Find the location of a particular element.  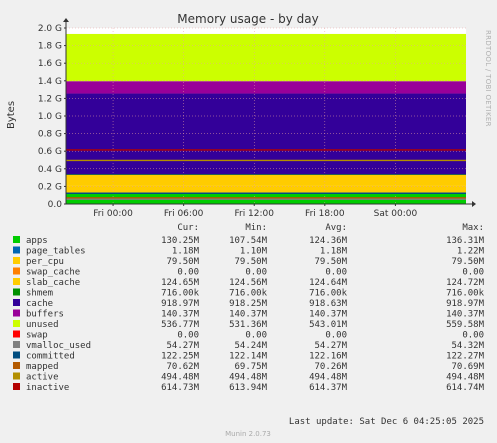

legend-label: page_tables is located at coordinates (56, 252).